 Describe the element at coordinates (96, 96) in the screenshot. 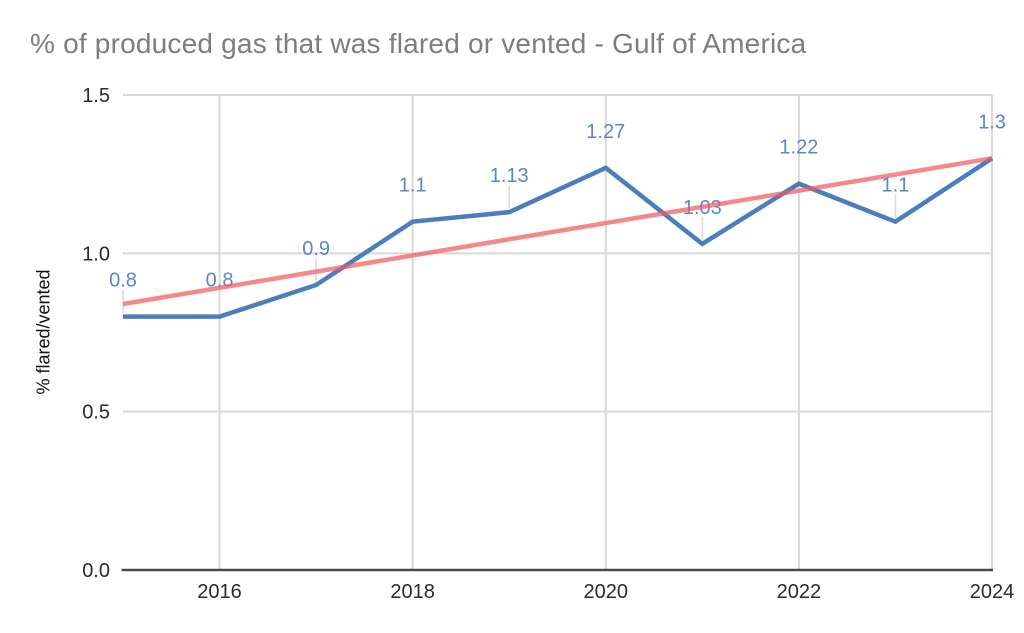

I see `y-tick-label: 1.5` at that location.